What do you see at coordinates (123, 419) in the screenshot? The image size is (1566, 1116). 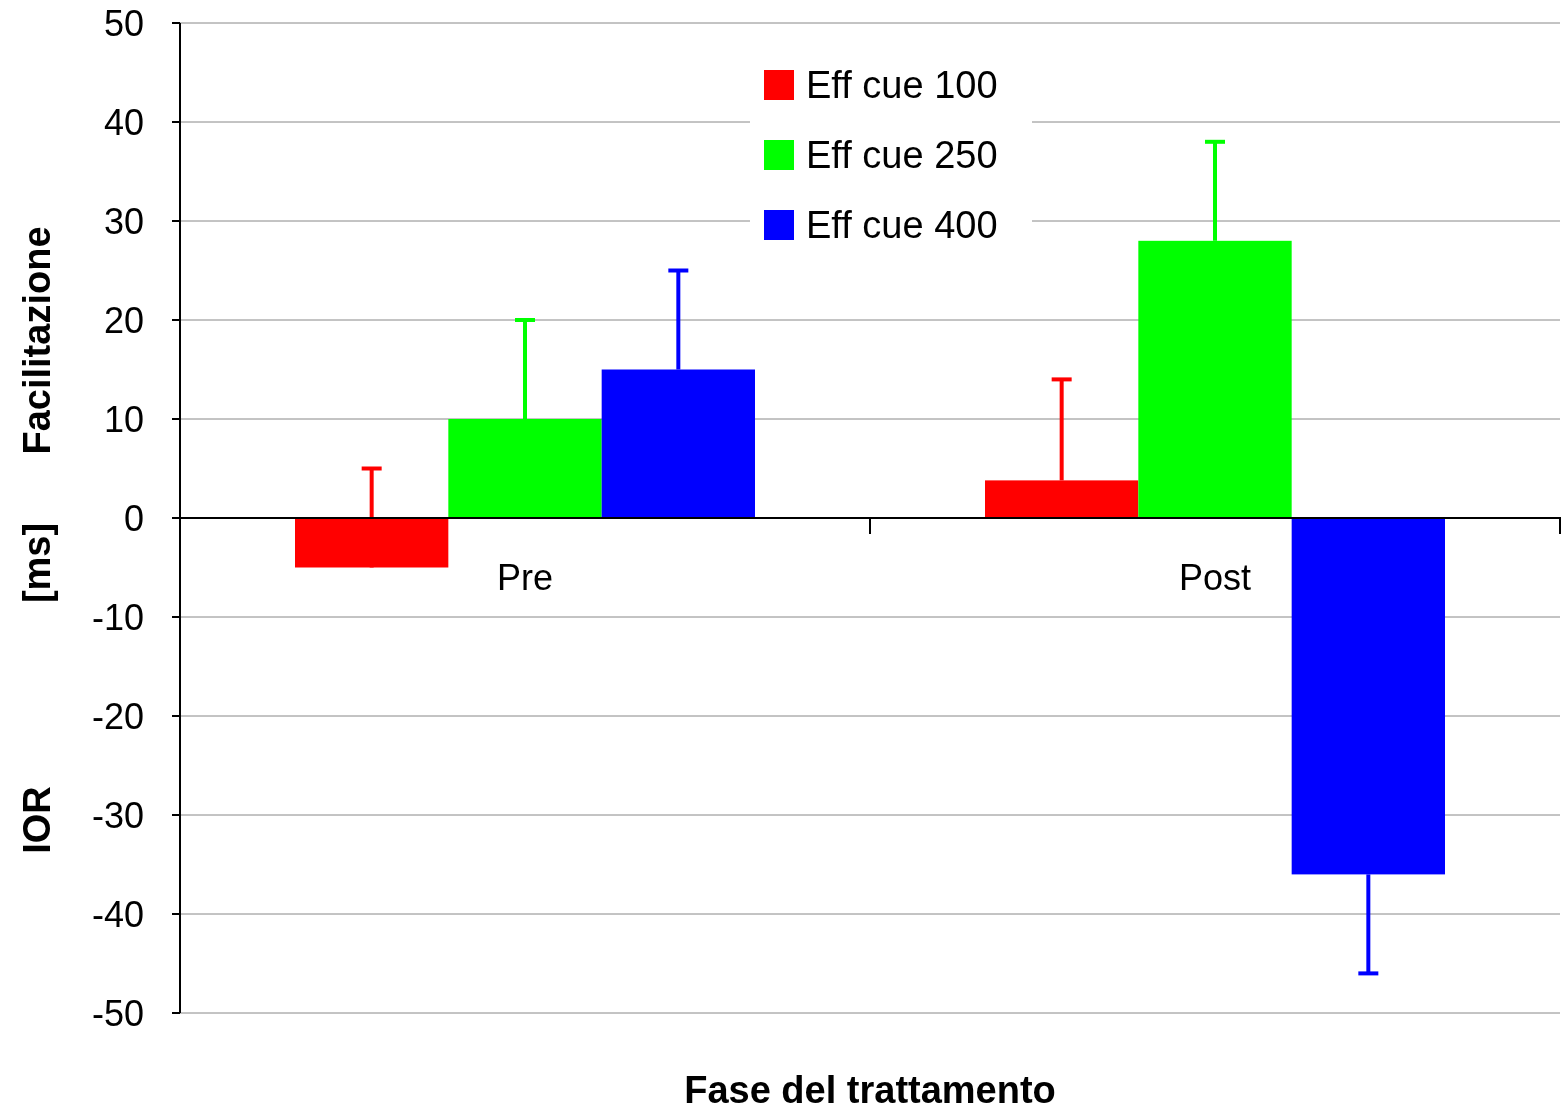 I see `y-tick-label: 10` at bounding box center [123, 419].